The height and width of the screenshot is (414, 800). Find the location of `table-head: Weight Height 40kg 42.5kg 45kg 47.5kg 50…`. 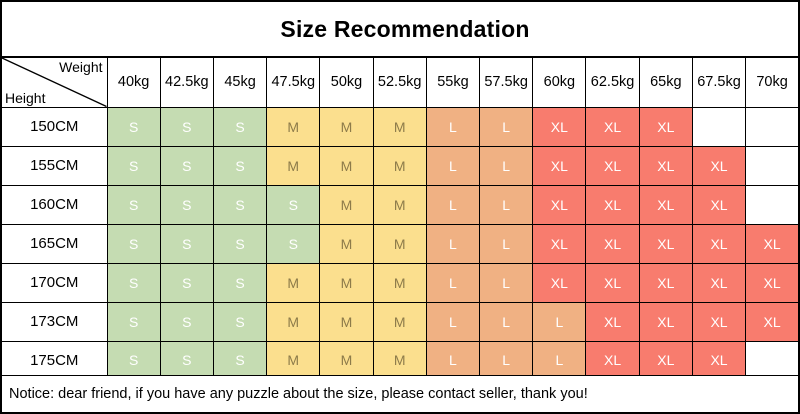

table-head: Weight Height 40kg 42.5kg 45kg 47.5kg 50… is located at coordinates (400, 82).